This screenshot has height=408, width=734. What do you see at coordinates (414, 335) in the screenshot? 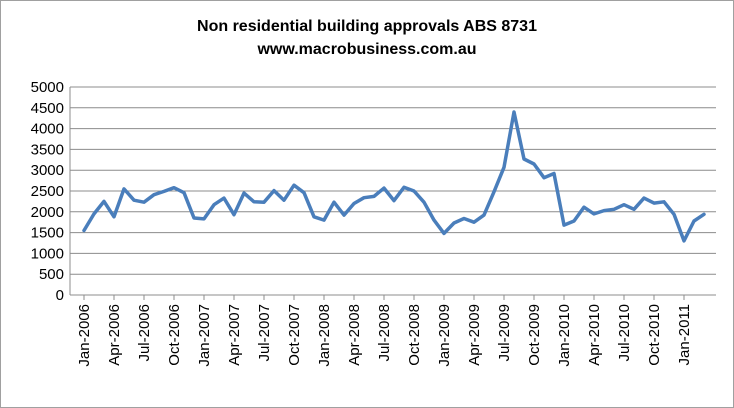
I see `x-tick-label: Oct-2008` at bounding box center [414, 335].